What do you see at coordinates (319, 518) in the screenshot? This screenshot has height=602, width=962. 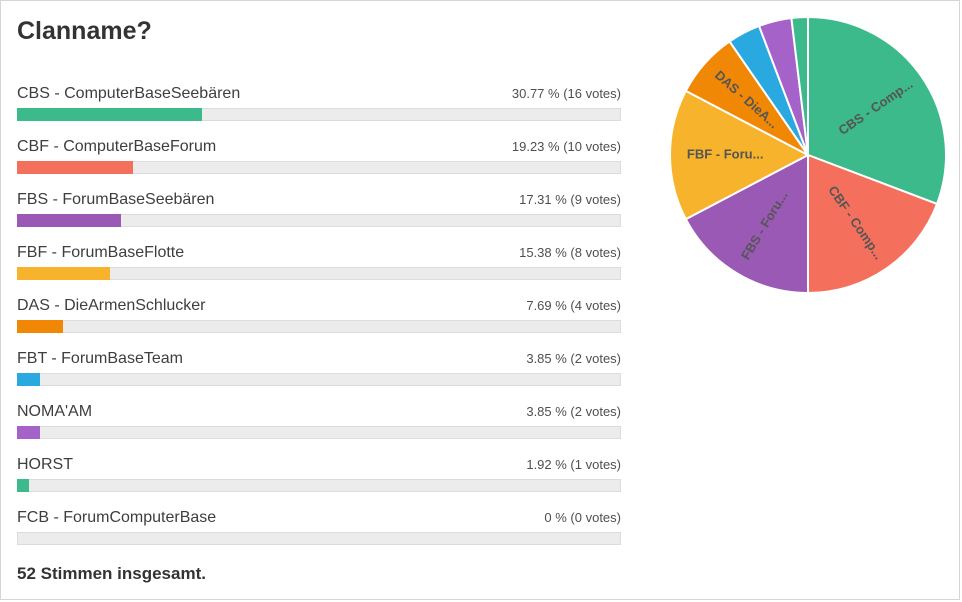 I see `poll-option-header: FCB - ForumComputerBase 0 % (0 votes)` at bounding box center [319, 518].